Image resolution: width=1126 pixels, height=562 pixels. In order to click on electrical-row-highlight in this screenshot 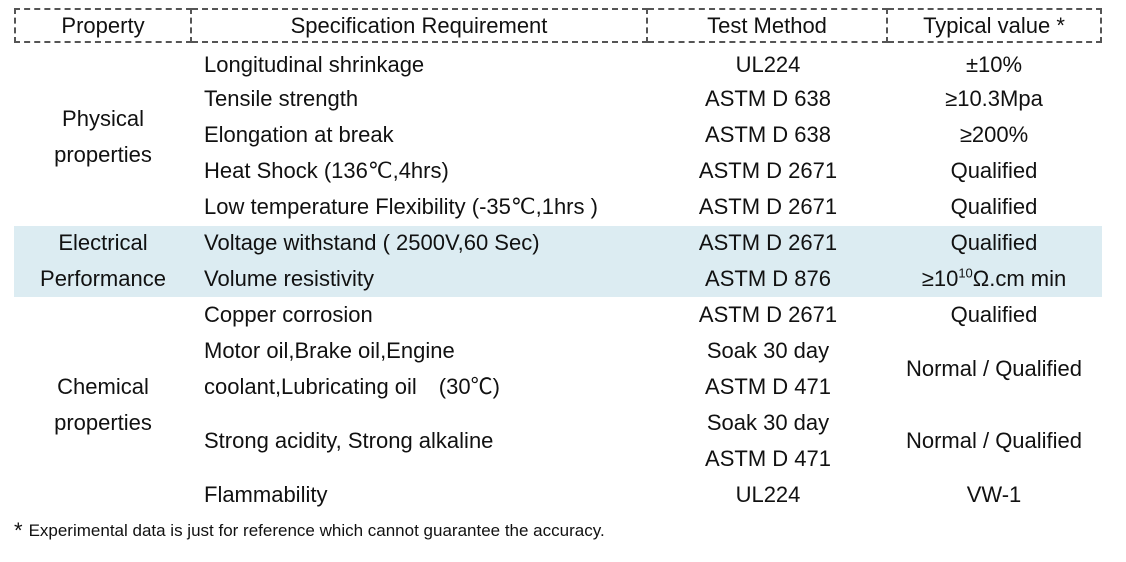, I will do `click(558, 261)`.